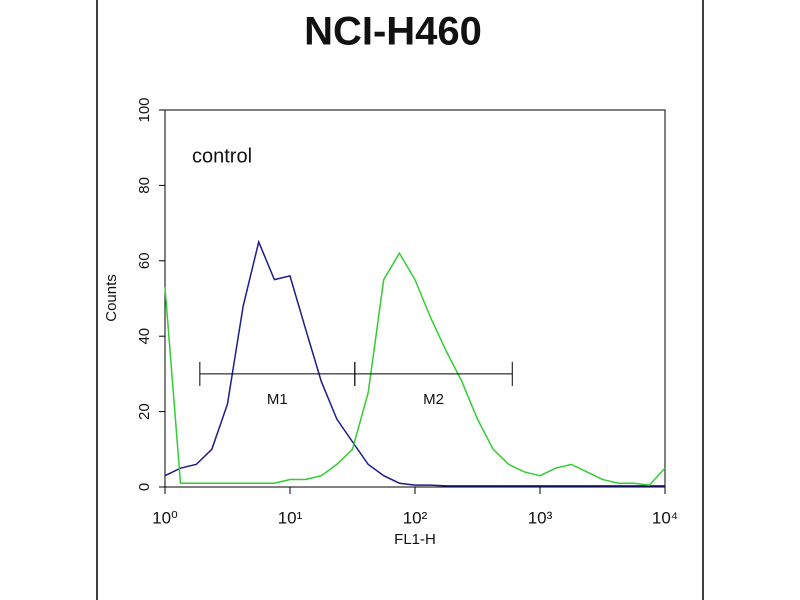 This screenshot has height=600, width=800. What do you see at coordinates (144, 185) in the screenshot?
I see `y-tick-label: 80` at bounding box center [144, 185].